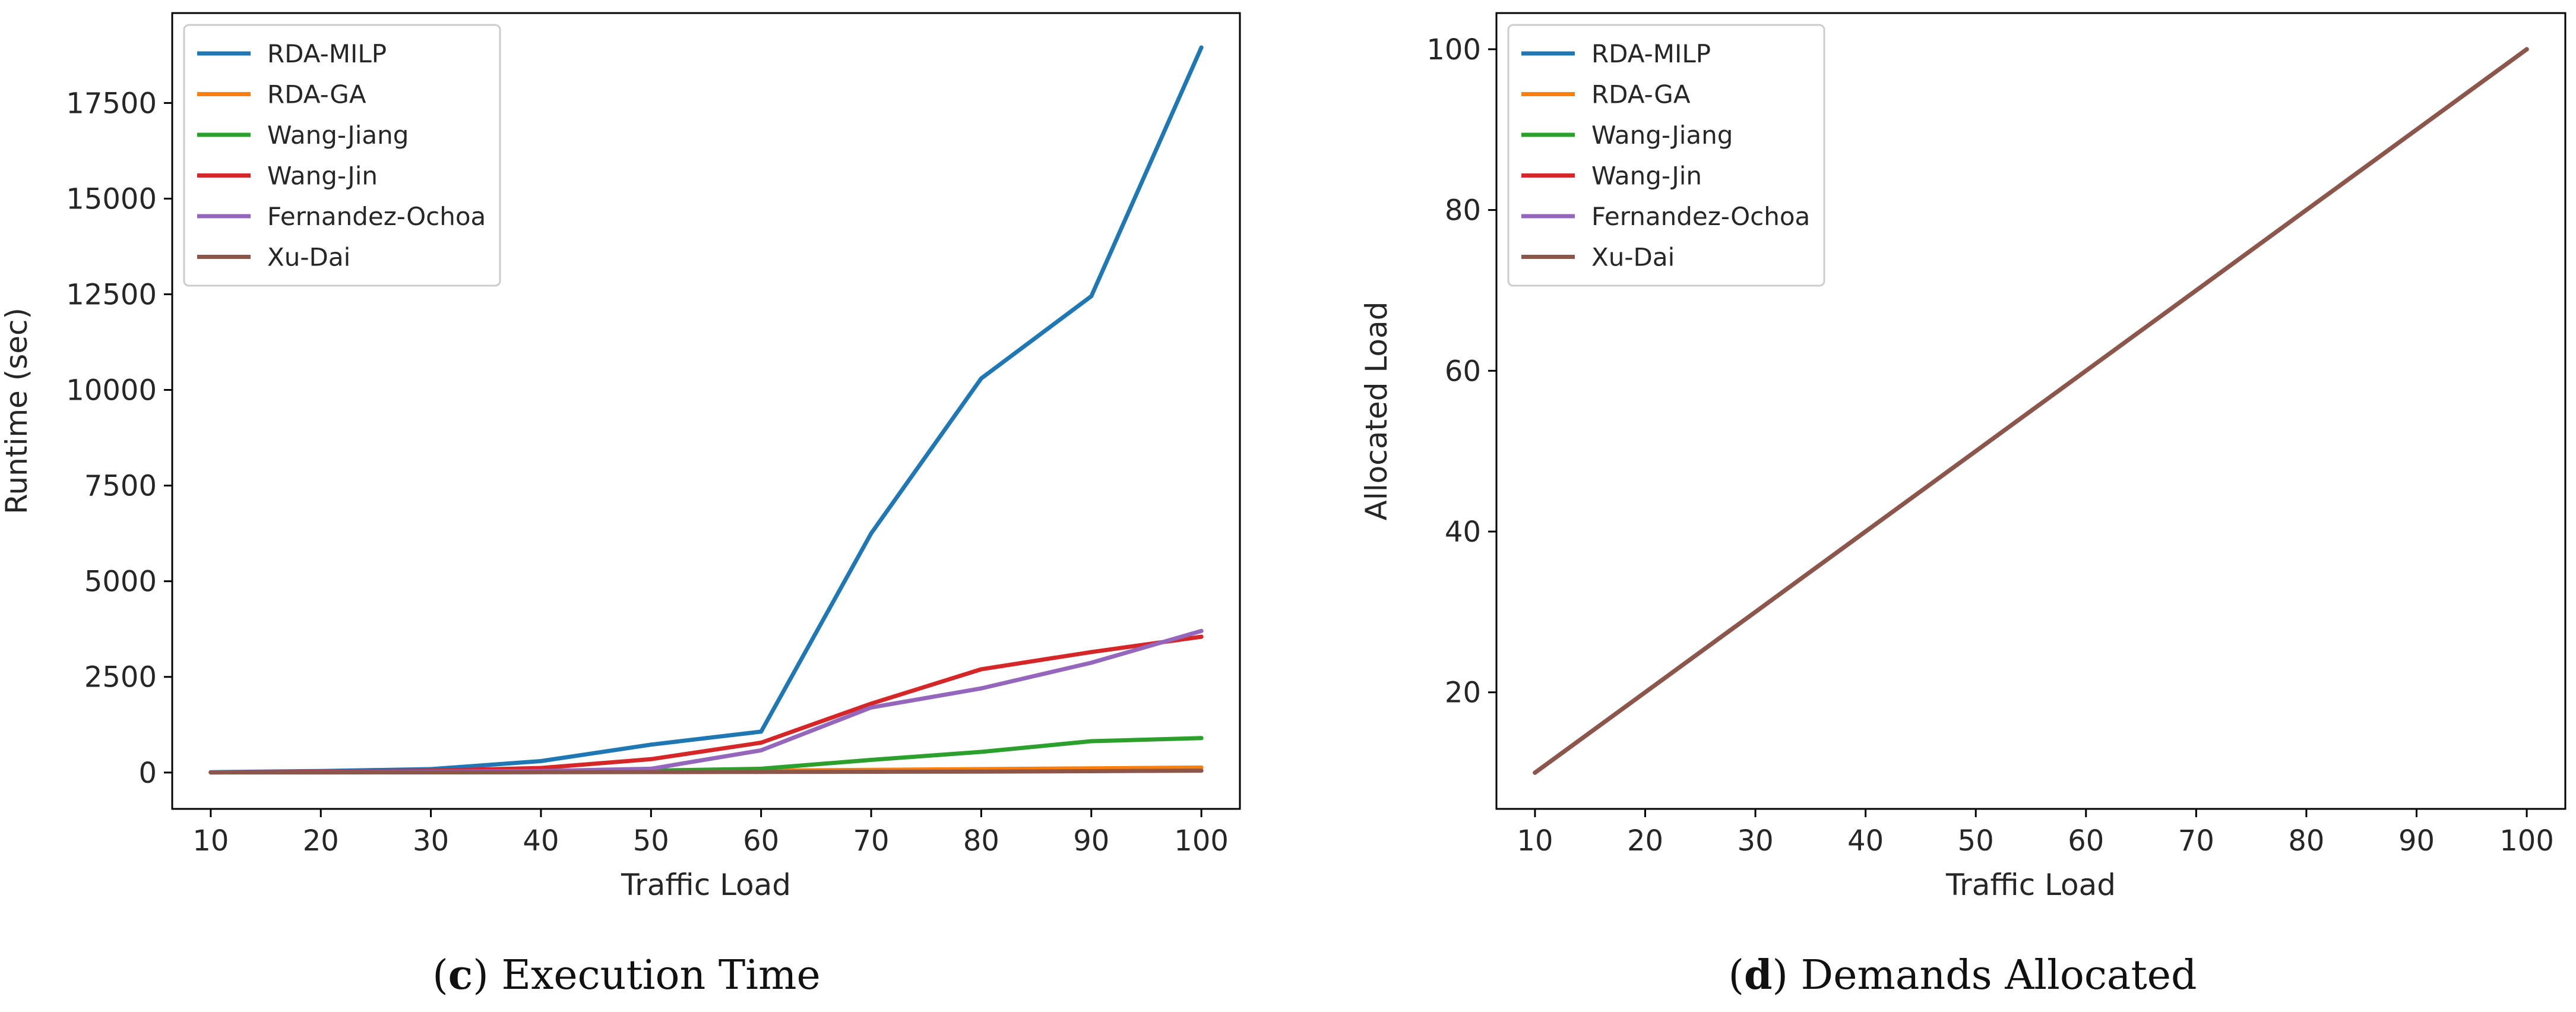 This screenshot has width=2576, height=1012. Describe the element at coordinates (17, 411) in the screenshot. I see `y-axis-label: Runtime (sec)` at that location.